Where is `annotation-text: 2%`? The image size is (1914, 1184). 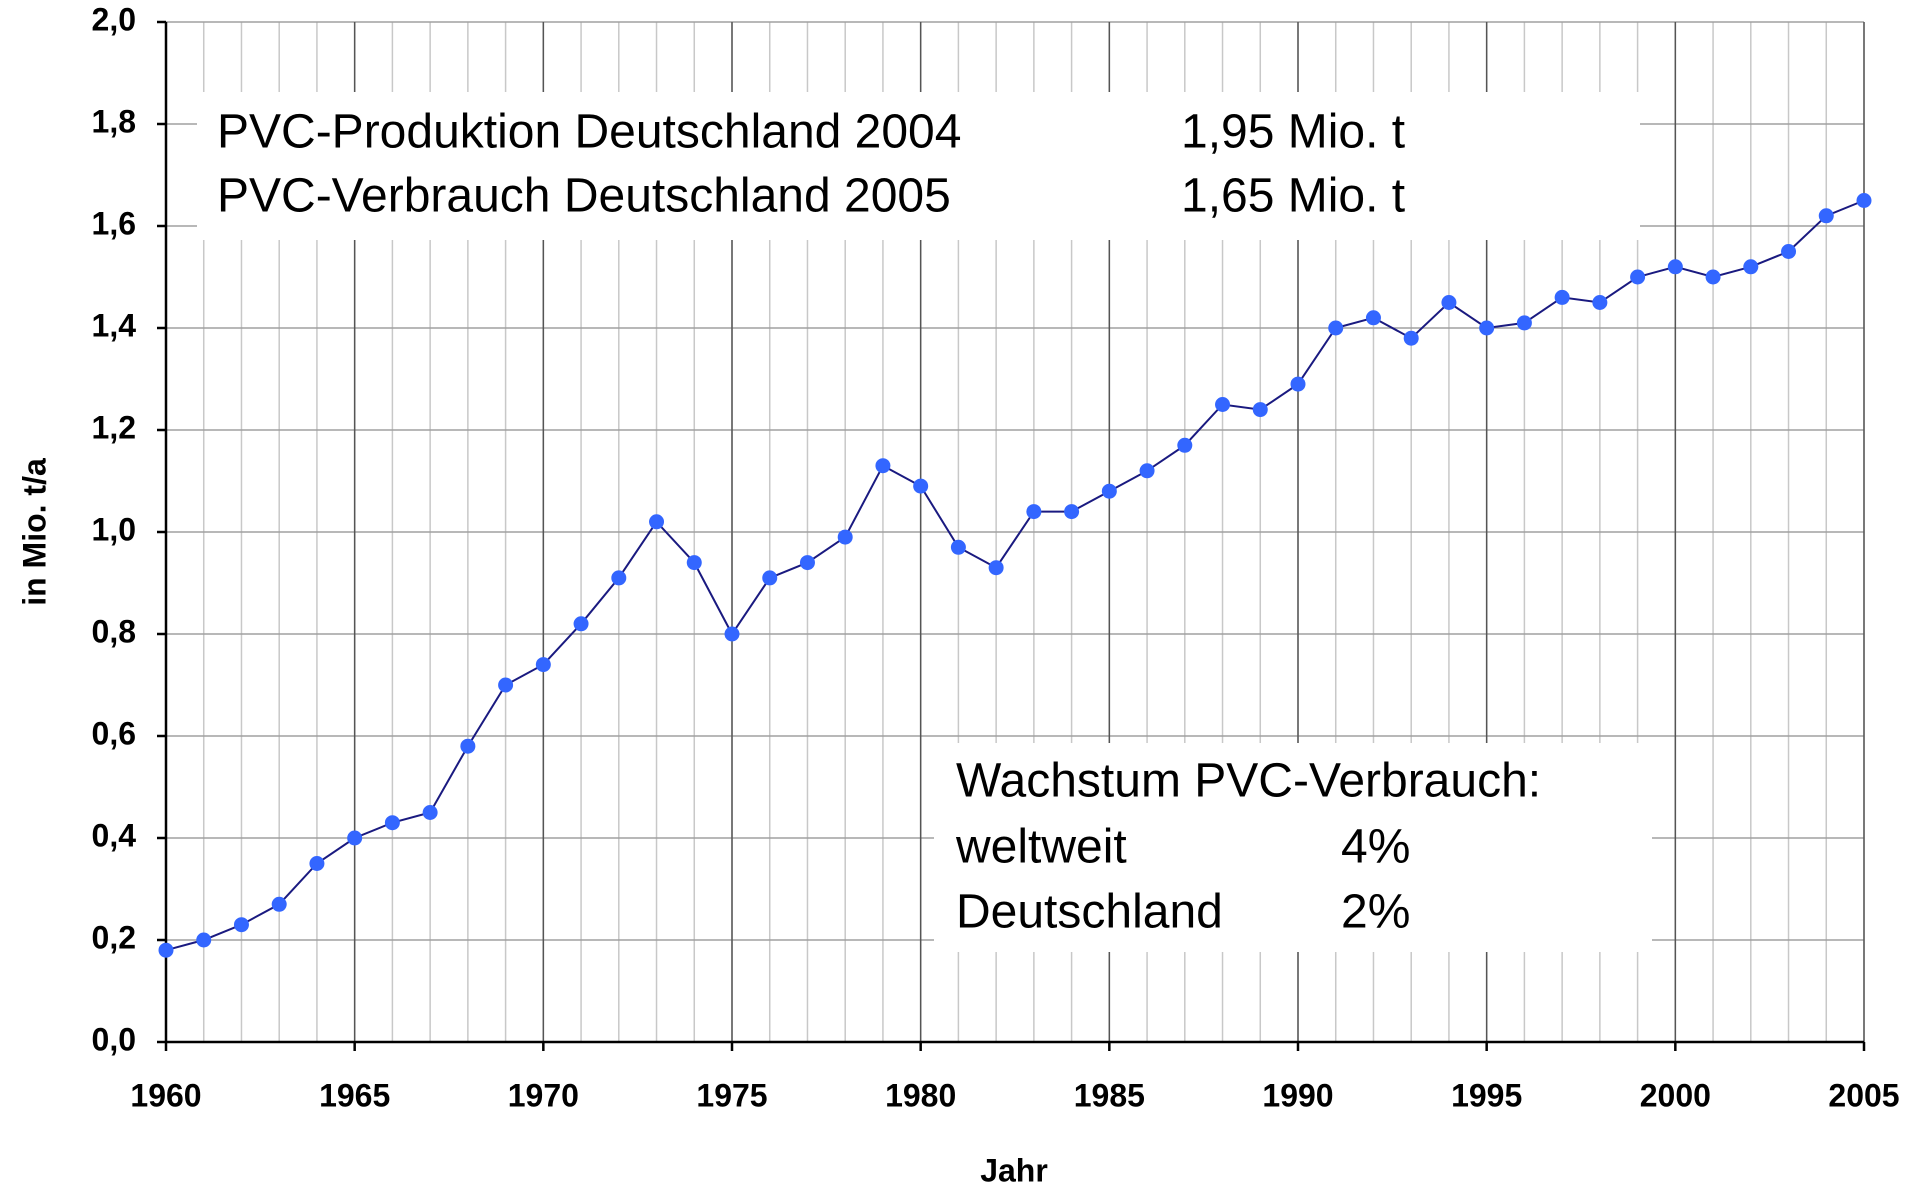 annotation-text: 2% is located at coordinates (1375, 912).